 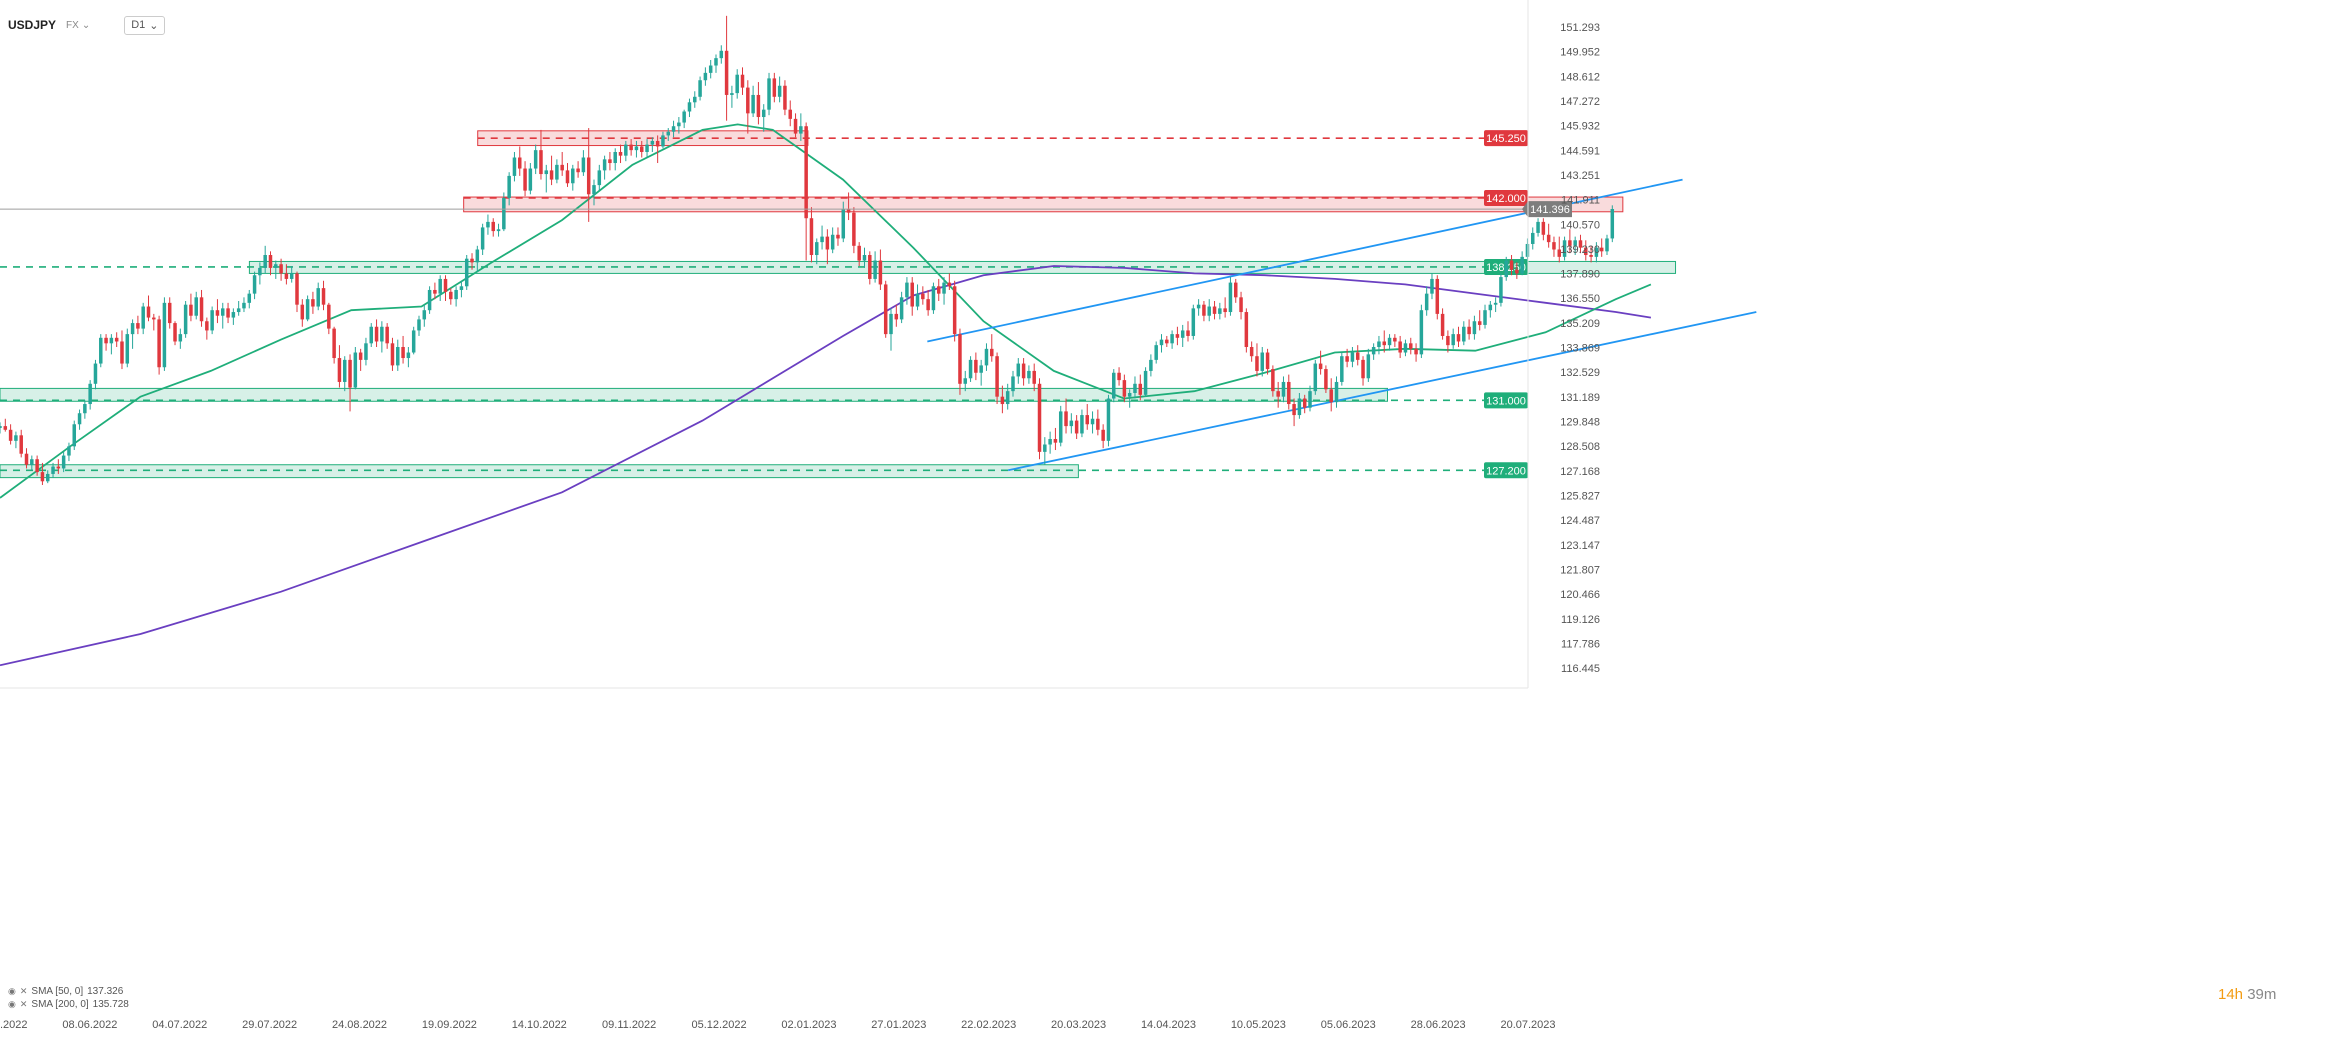 I want to click on level-tag, so click(x=1506, y=470).